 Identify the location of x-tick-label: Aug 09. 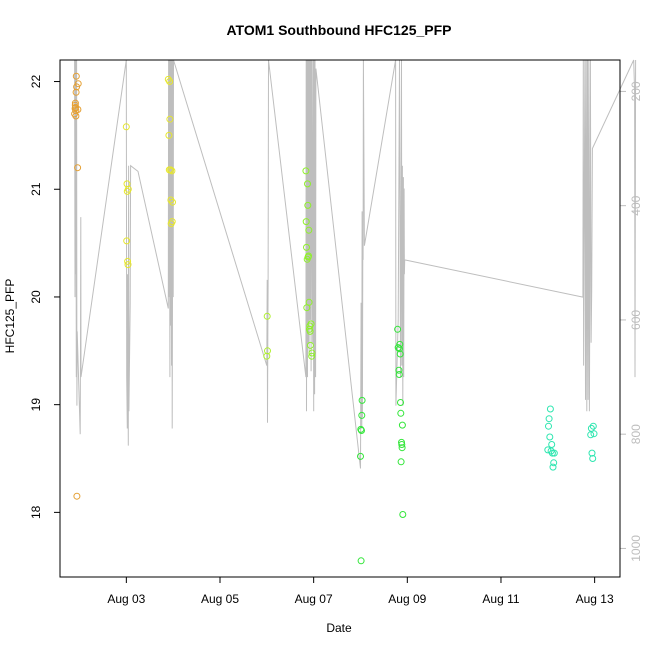
(407, 599).